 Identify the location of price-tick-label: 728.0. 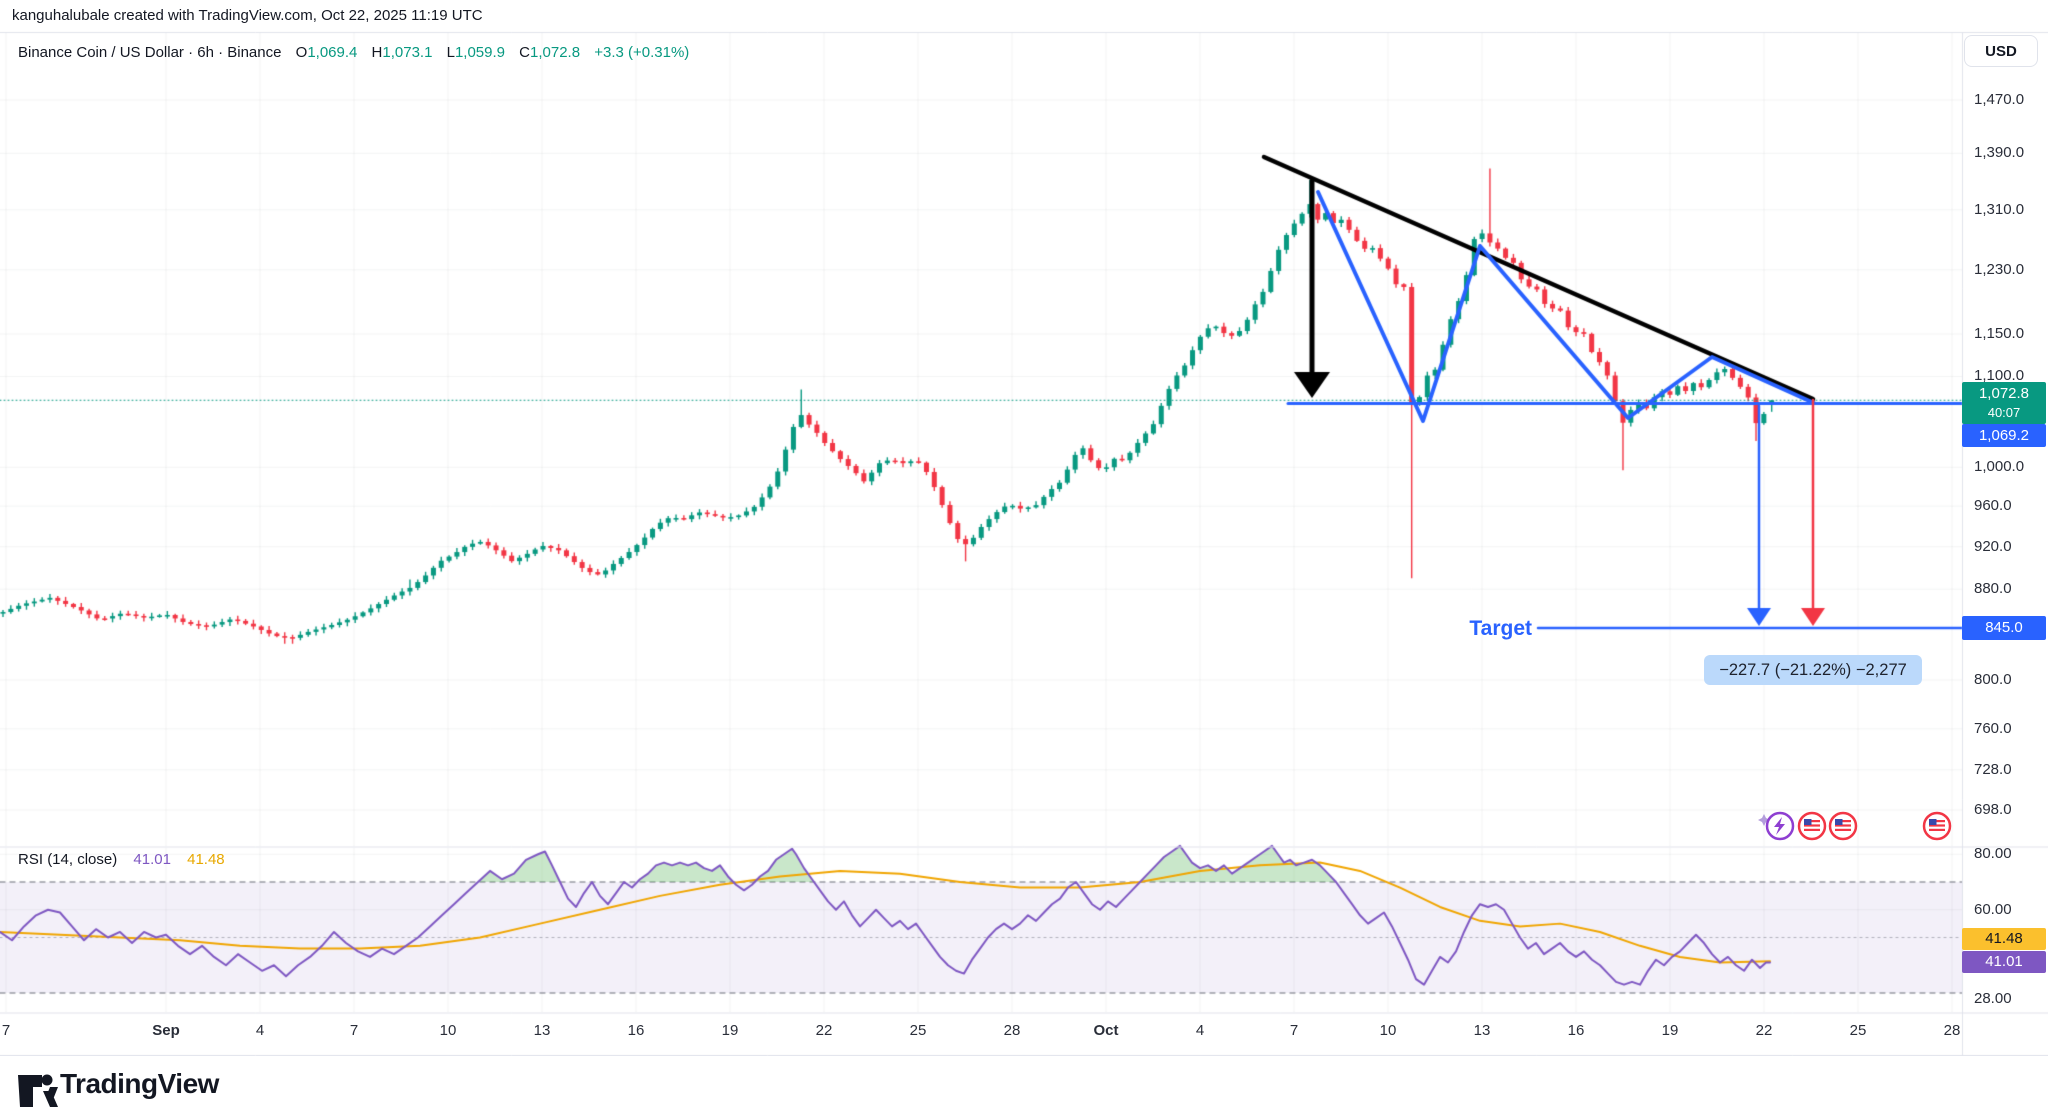
(1993, 769).